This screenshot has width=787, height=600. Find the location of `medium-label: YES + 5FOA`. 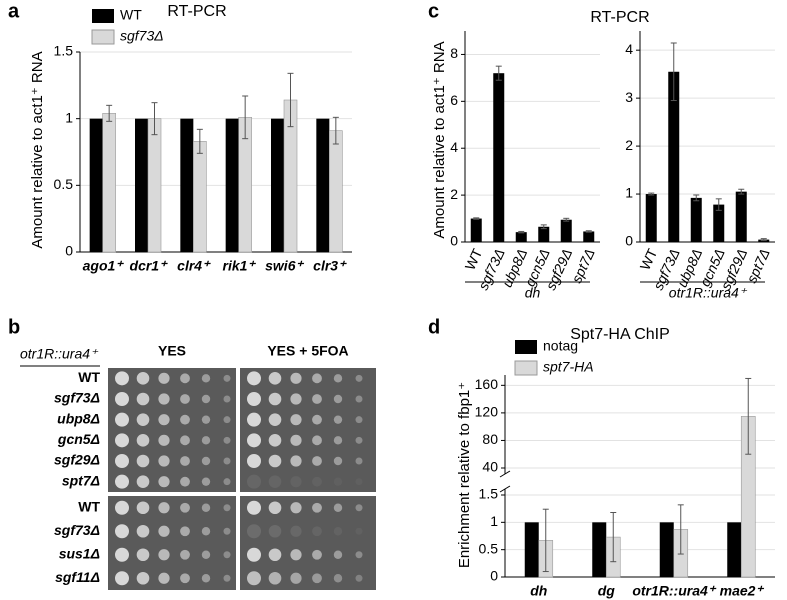

medium-label: YES + 5FOA is located at coordinates (307, 351).